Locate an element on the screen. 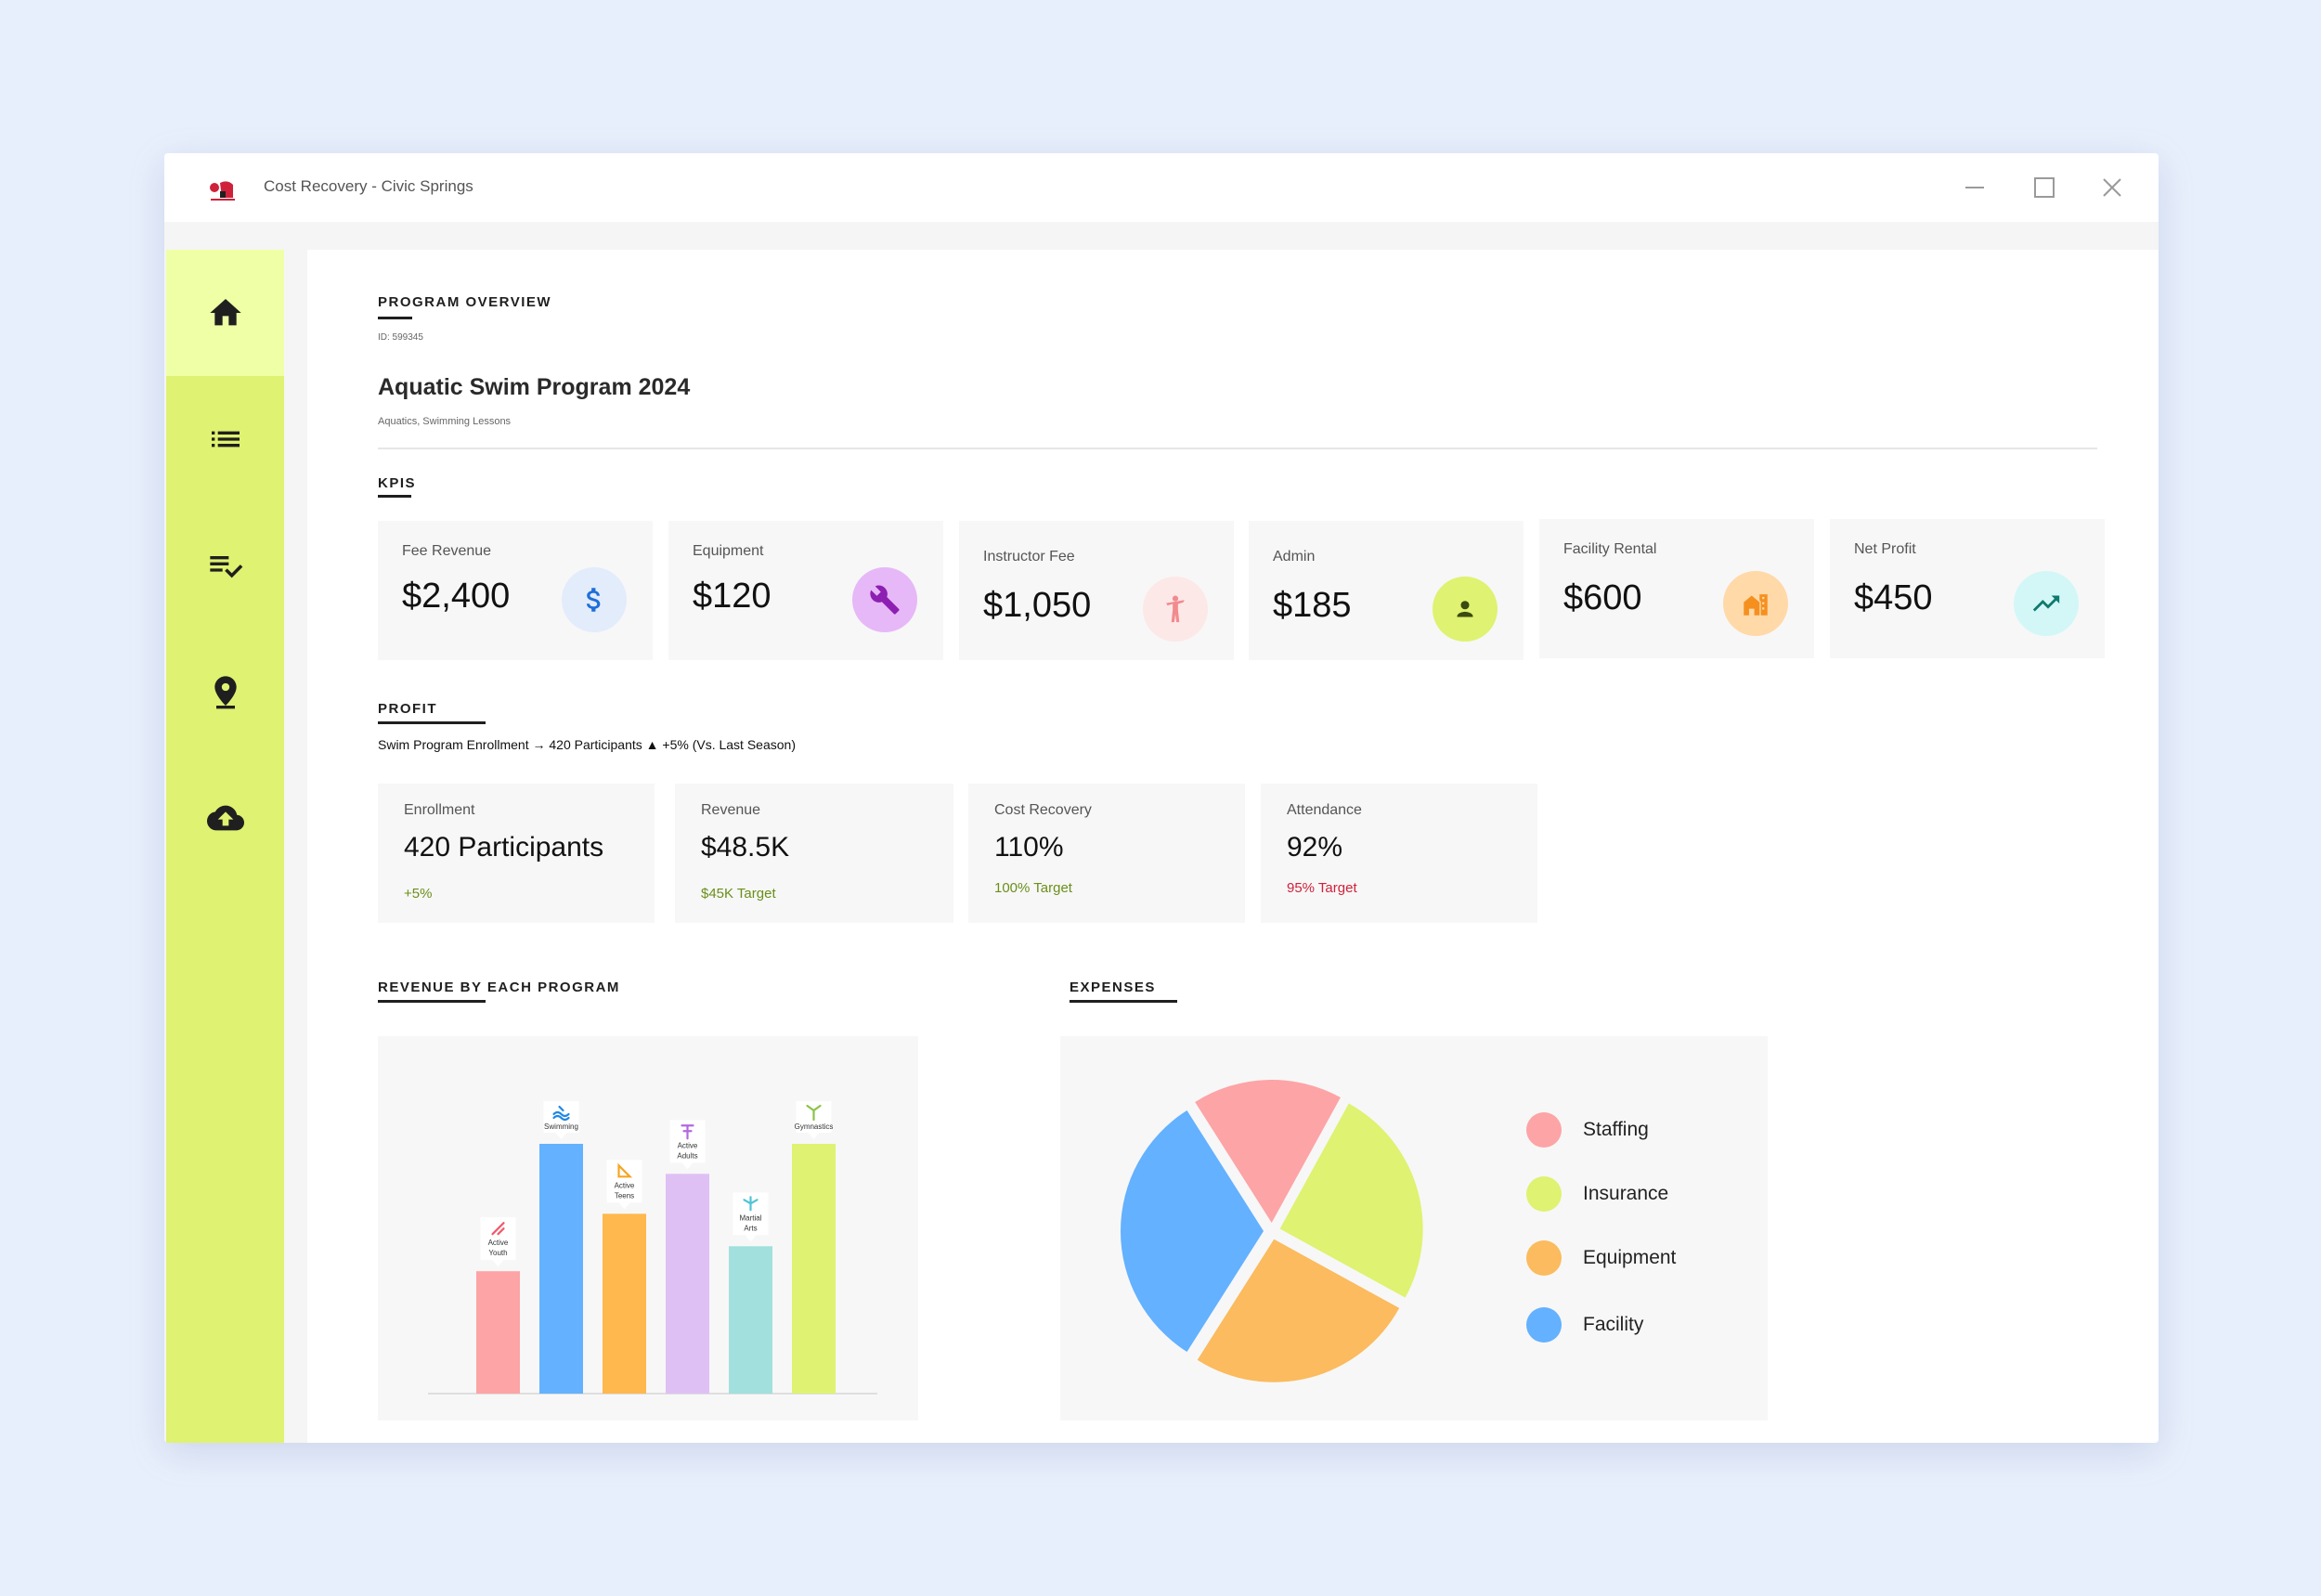 This screenshot has width=2321, height=1596. bar-active-adults is located at coordinates (687, 1284).